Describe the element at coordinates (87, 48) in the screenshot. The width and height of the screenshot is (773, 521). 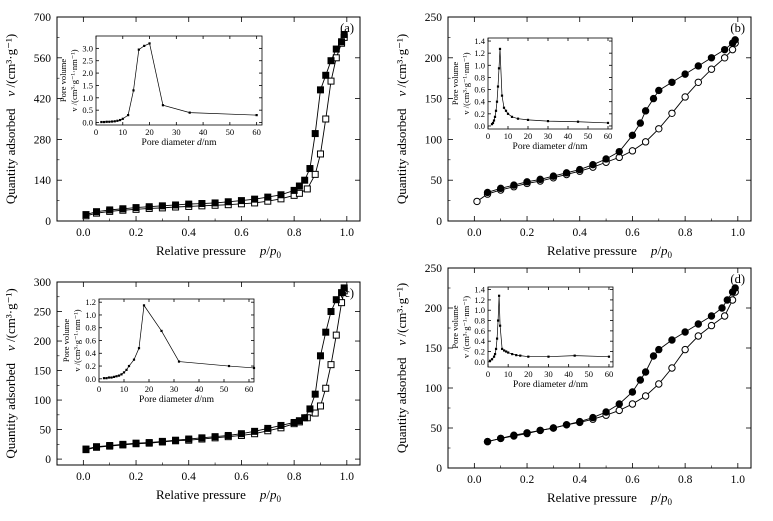
I see `inset-a-ytick-label: 3.0` at that location.